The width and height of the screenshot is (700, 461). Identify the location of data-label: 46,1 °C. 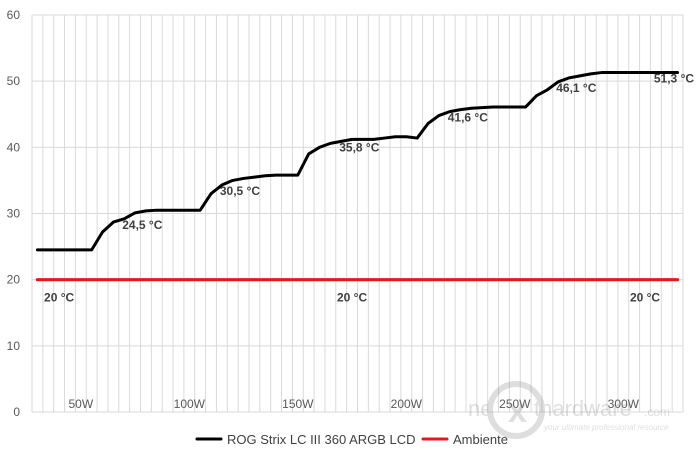
(576, 88).